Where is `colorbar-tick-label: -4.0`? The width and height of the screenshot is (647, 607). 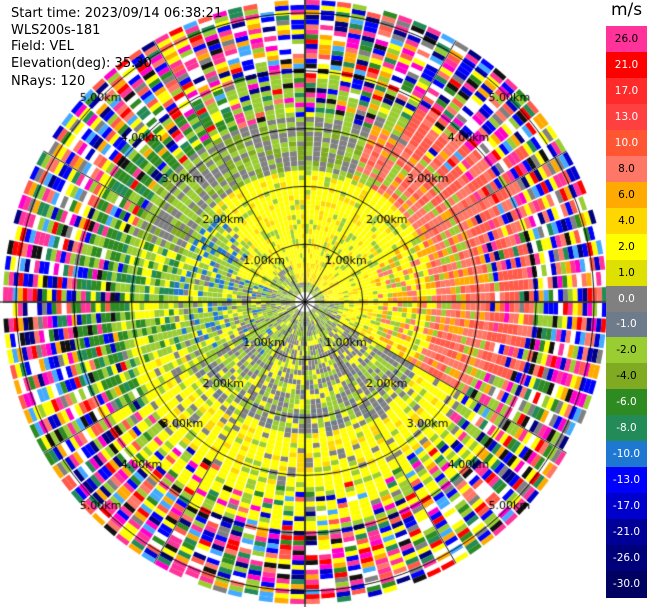 colorbar-tick-label: -4.0 is located at coordinates (626, 376).